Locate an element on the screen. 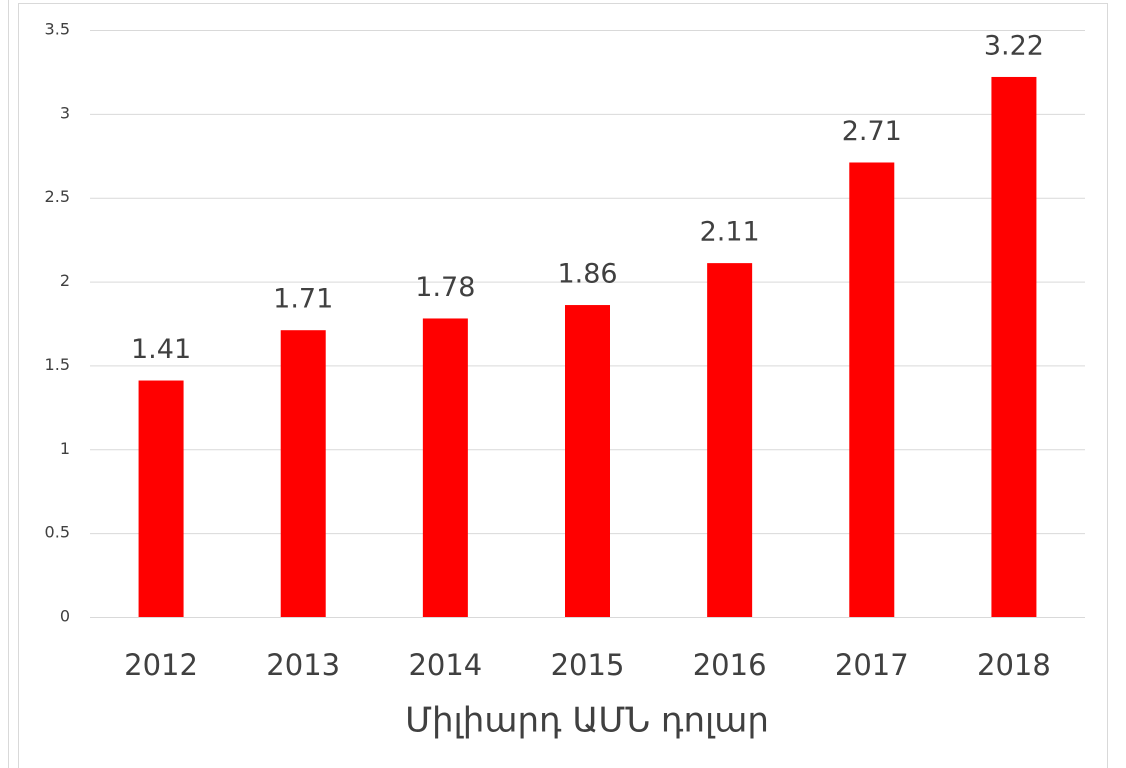 Image resolution: width=1126 pixels, height=768 pixels. value-label: 2.71 is located at coordinates (872, 131).